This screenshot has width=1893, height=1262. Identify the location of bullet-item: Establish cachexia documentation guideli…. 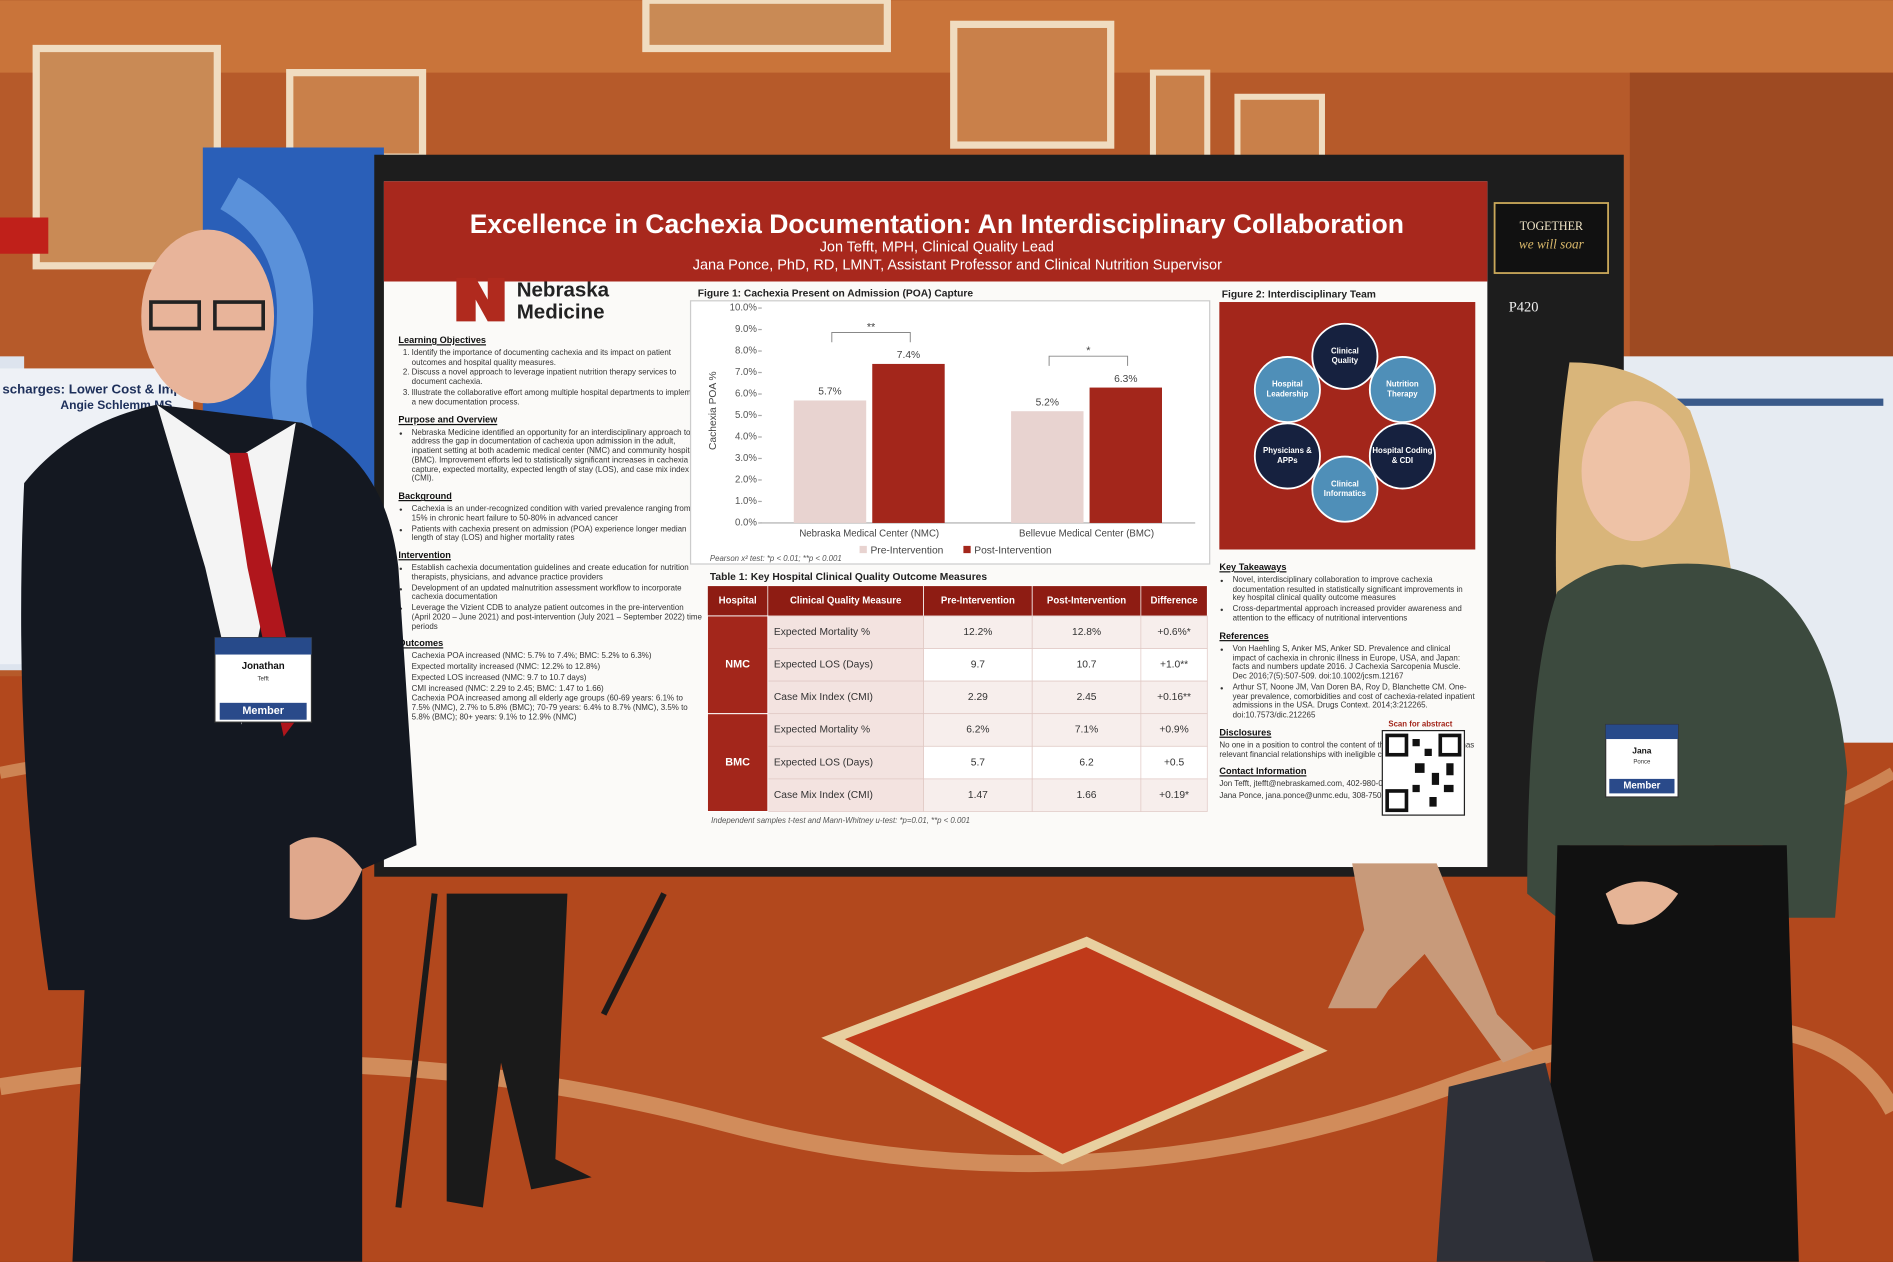
(557, 573).